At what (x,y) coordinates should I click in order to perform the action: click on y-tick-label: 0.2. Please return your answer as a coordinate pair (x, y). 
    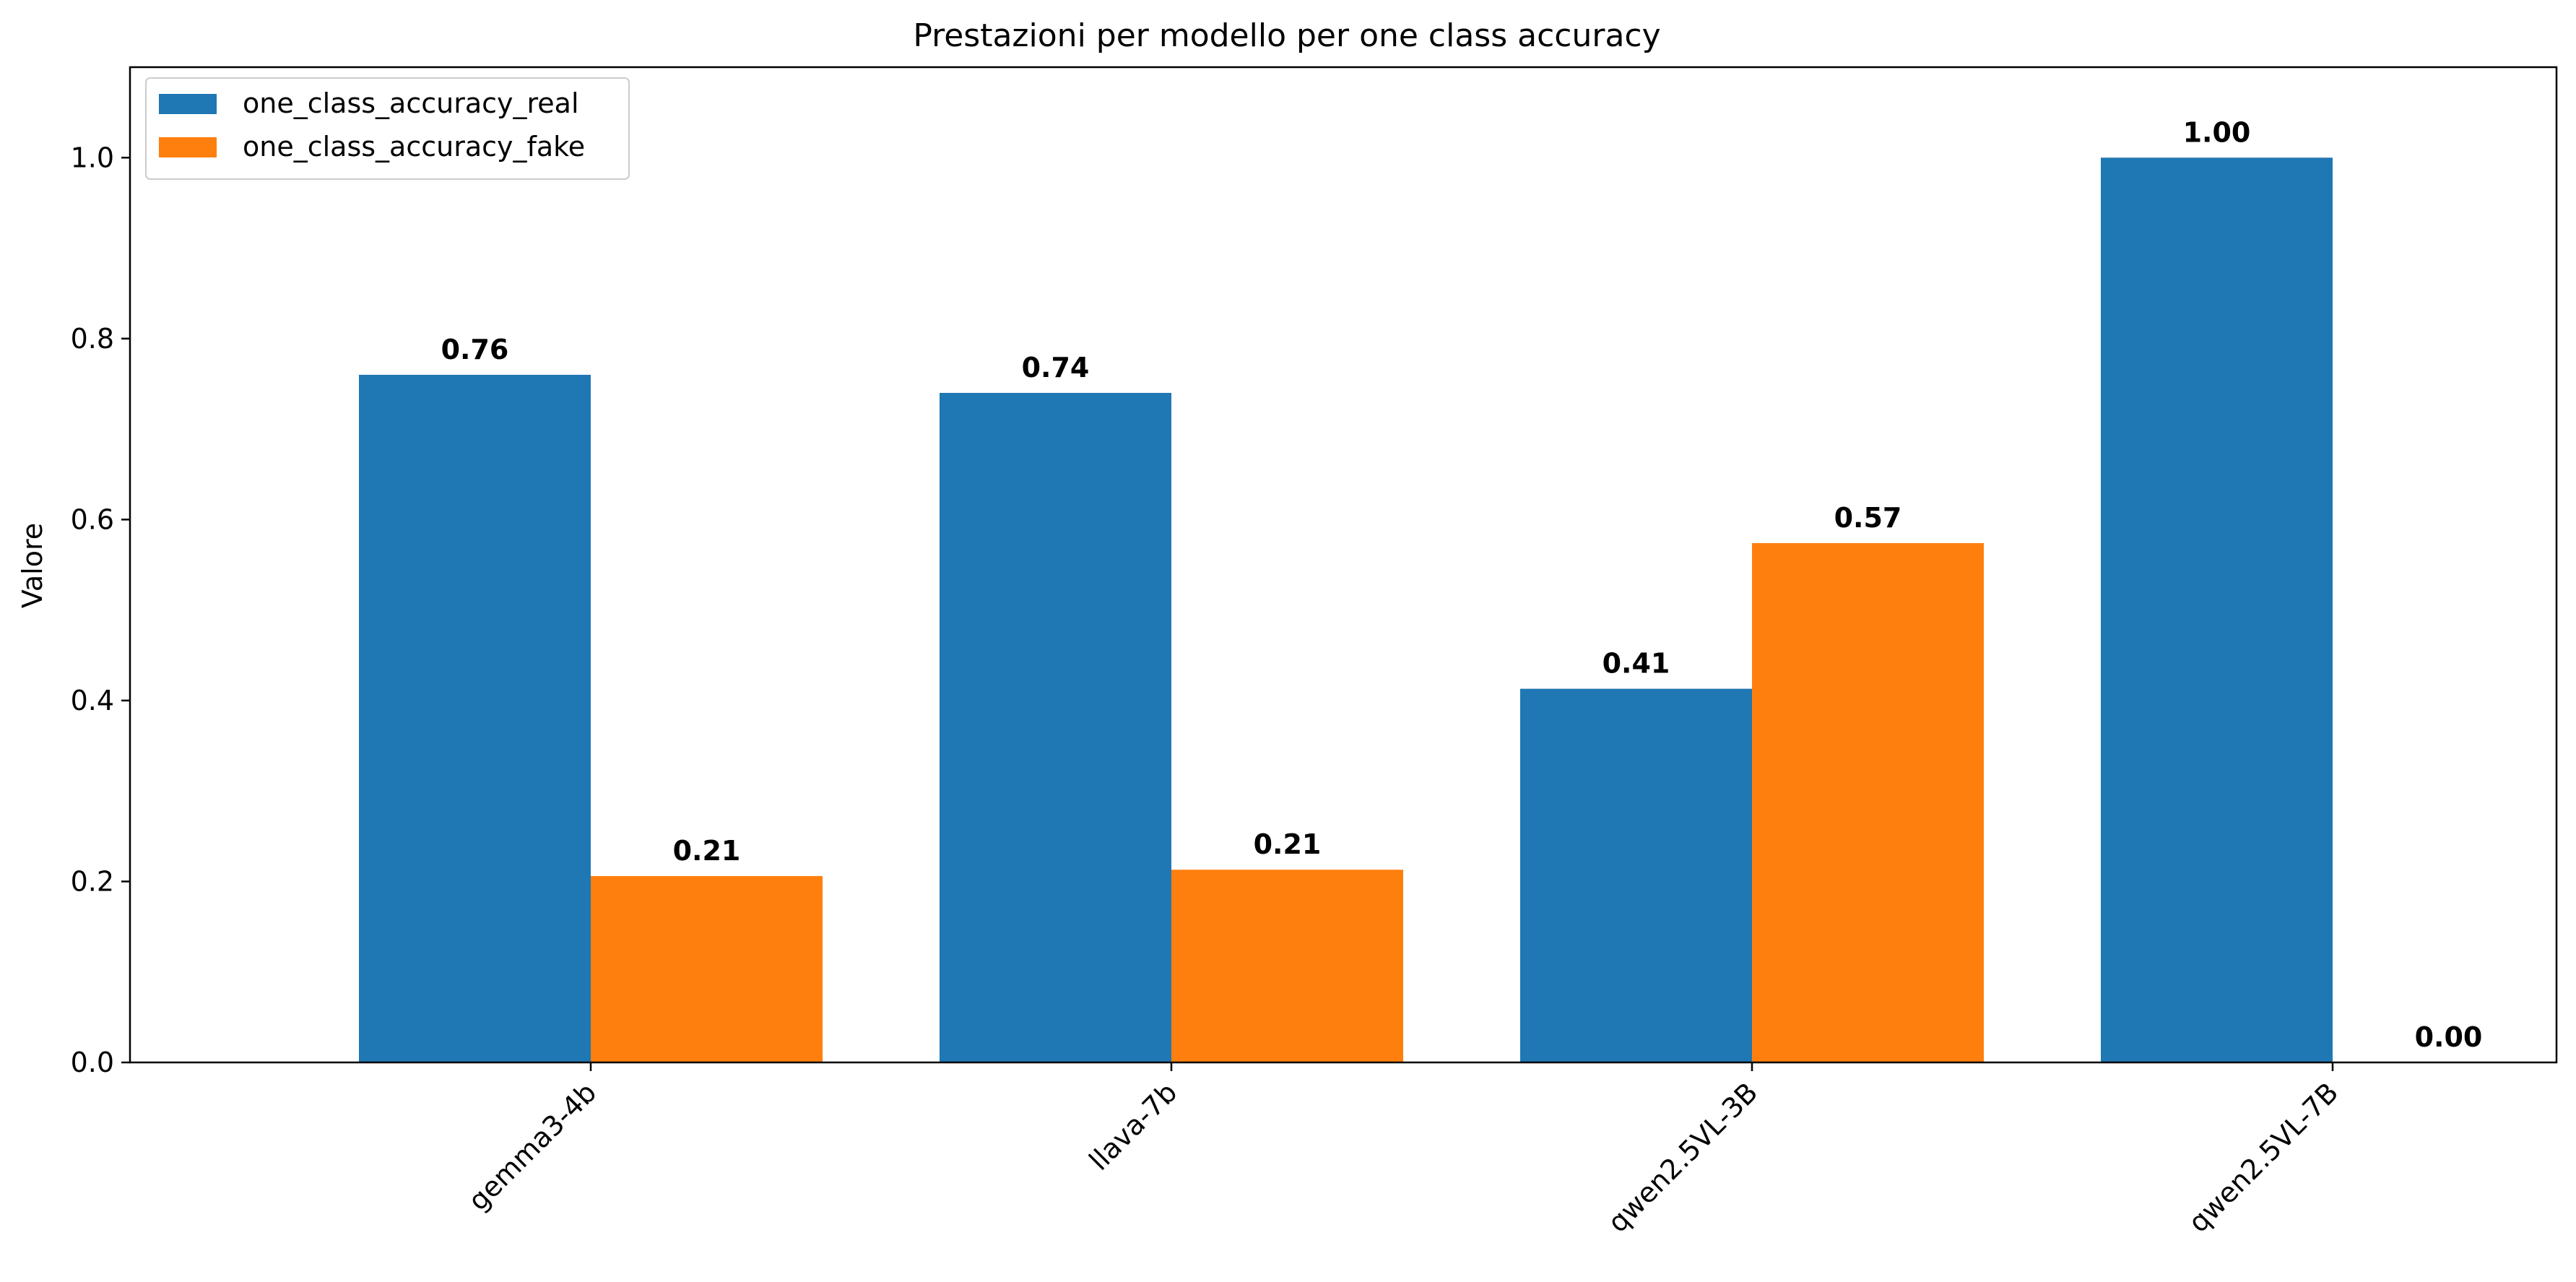
    Looking at the image, I should click on (92, 881).